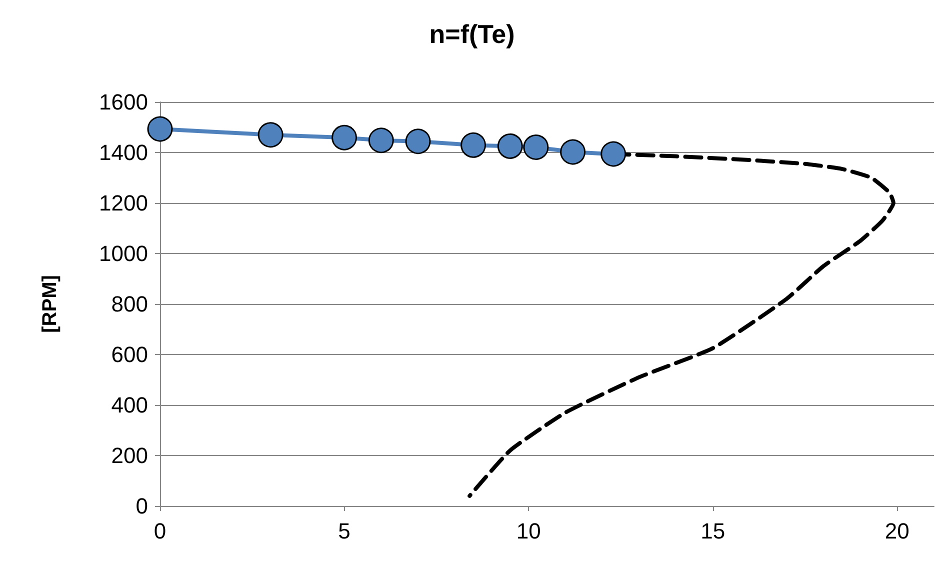 This screenshot has width=944, height=579. I want to click on y-tick-label: 400, so click(129, 405).